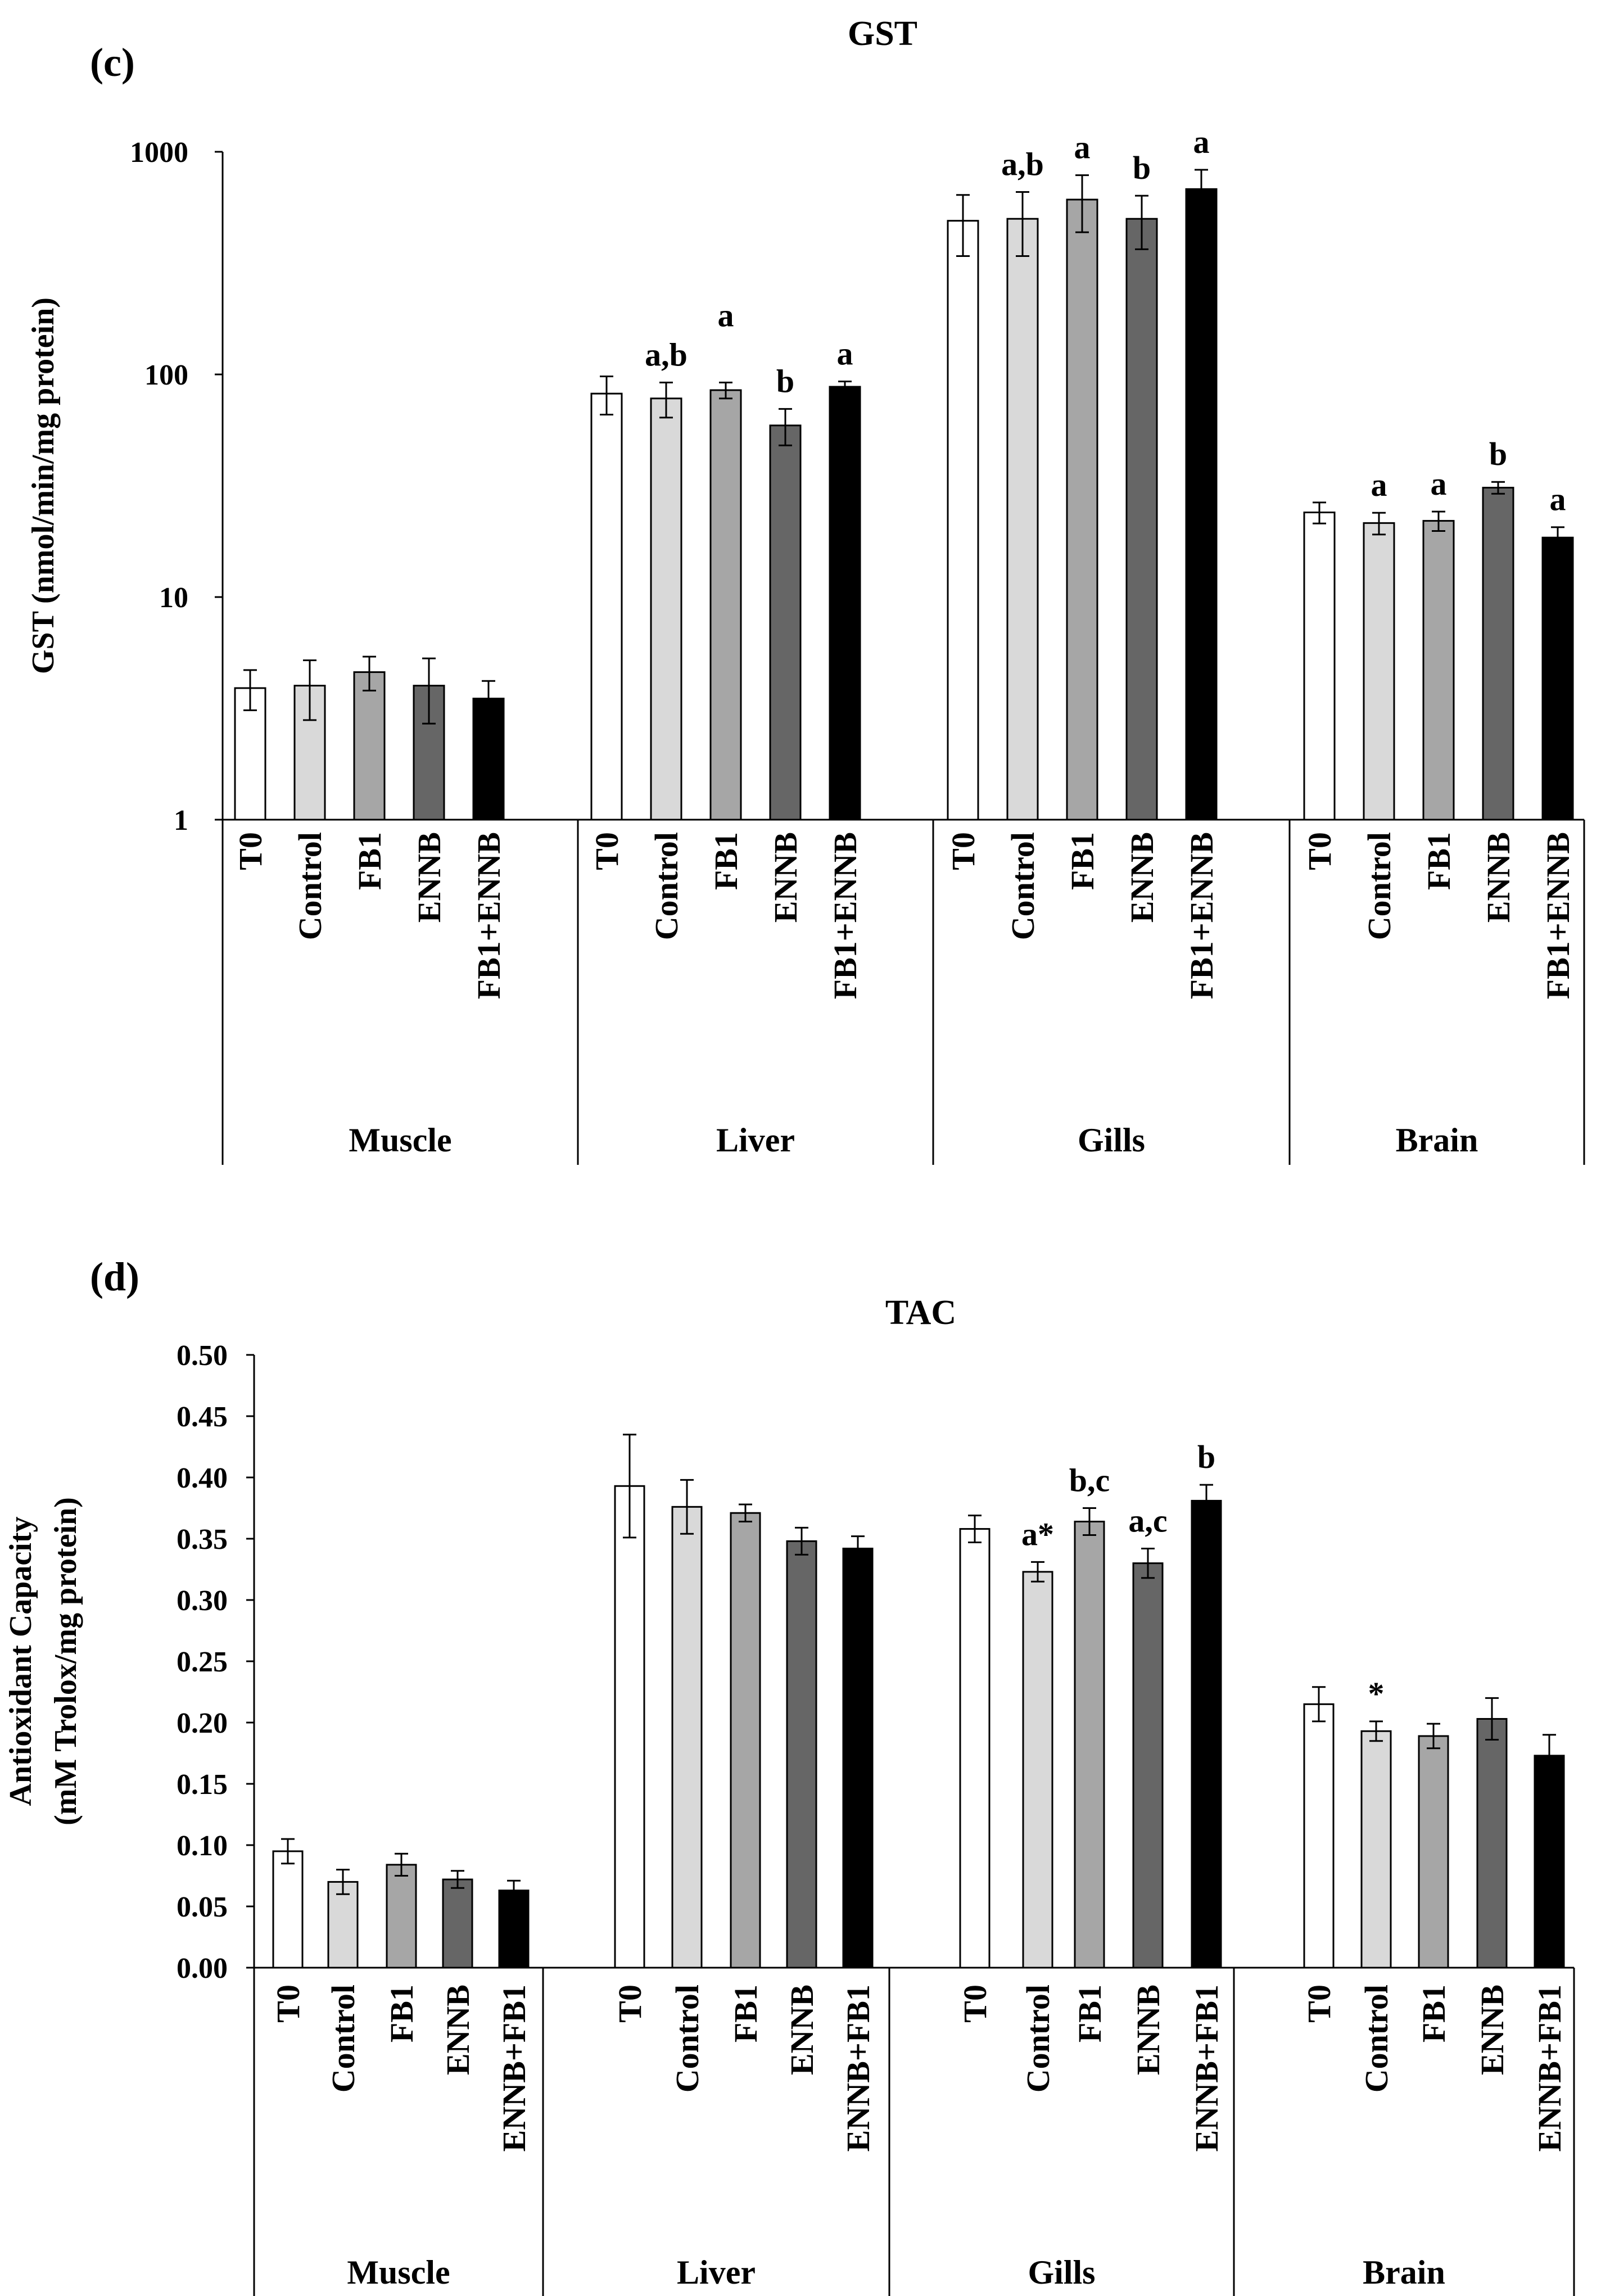 This screenshot has width=1601, height=2296. Describe the element at coordinates (203, 1601) in the screenshot. I see `y-tick-label: 0.30` at that location.